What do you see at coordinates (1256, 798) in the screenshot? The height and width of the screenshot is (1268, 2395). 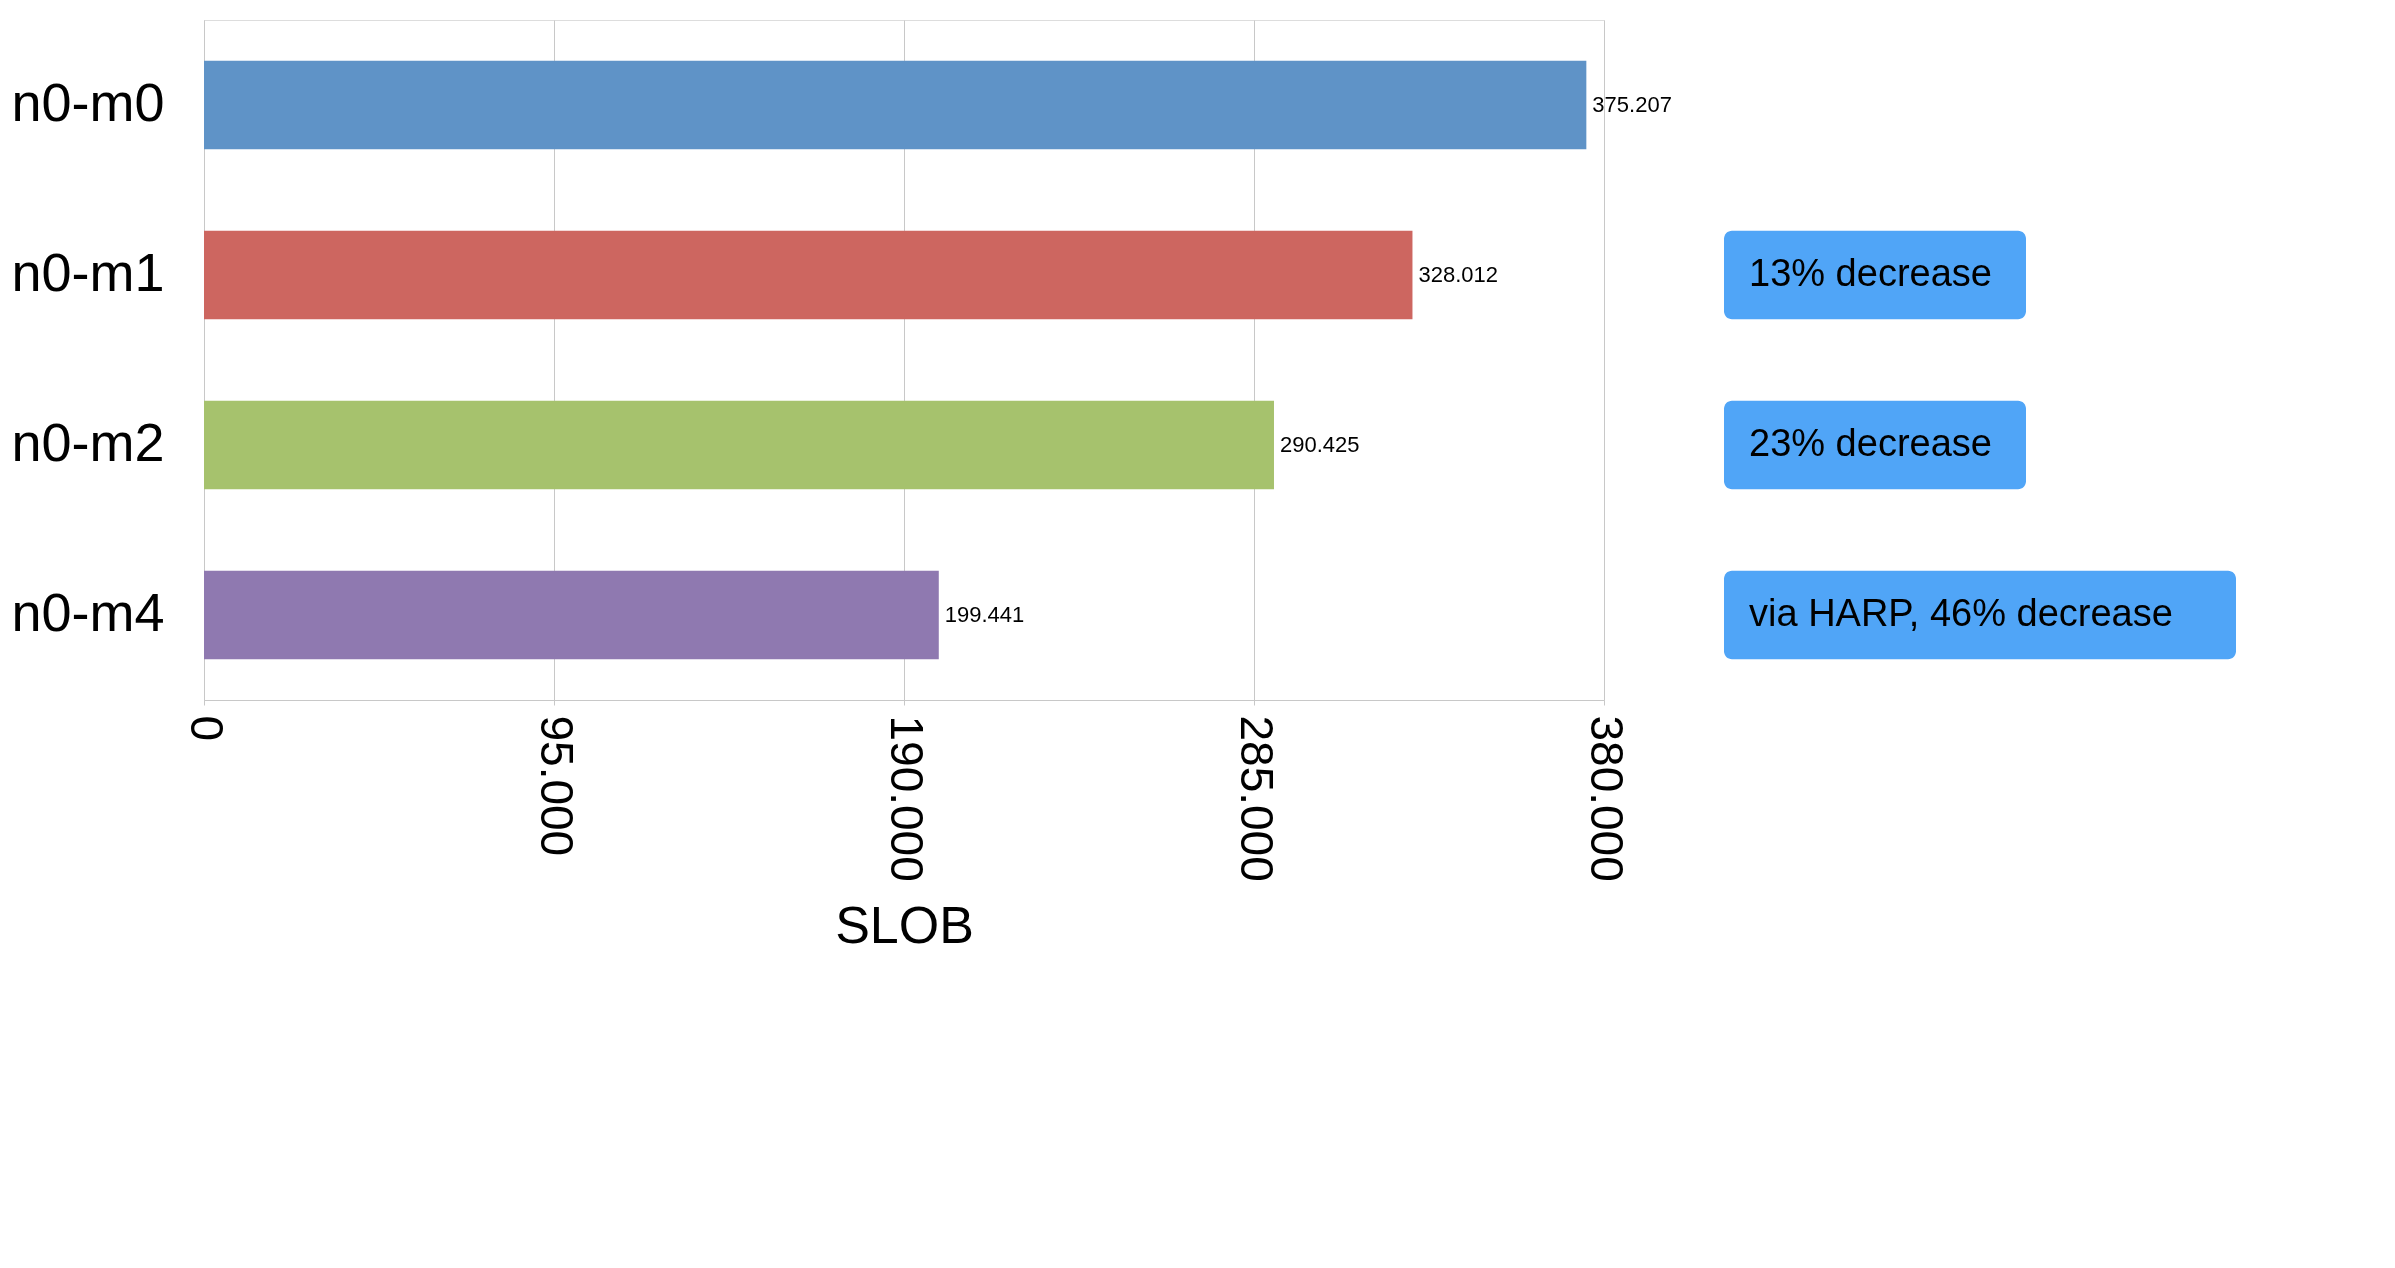 I see `x-tick-label: 285.000` at bounding box center [1256, 798].